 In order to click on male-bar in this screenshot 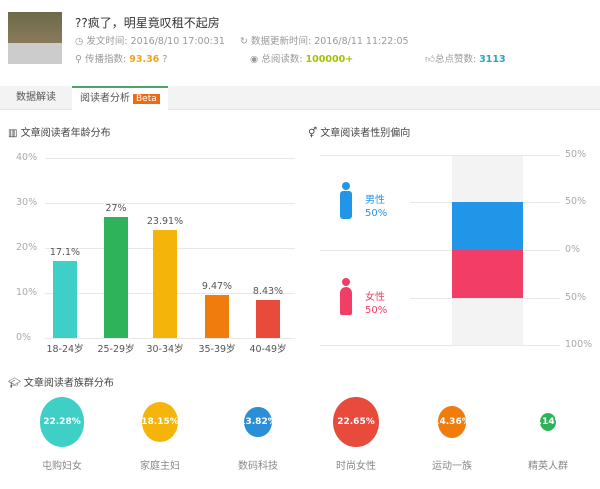, I will do `click(487, 226)`.